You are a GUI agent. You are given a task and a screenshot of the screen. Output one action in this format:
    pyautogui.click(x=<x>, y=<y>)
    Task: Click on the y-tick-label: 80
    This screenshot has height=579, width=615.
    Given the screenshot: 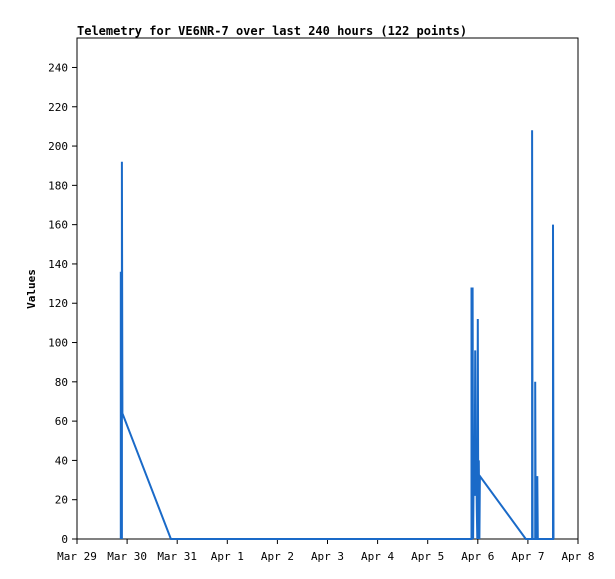 What is the action you would take?
    pyautogui.click(x=61, y=382)
    